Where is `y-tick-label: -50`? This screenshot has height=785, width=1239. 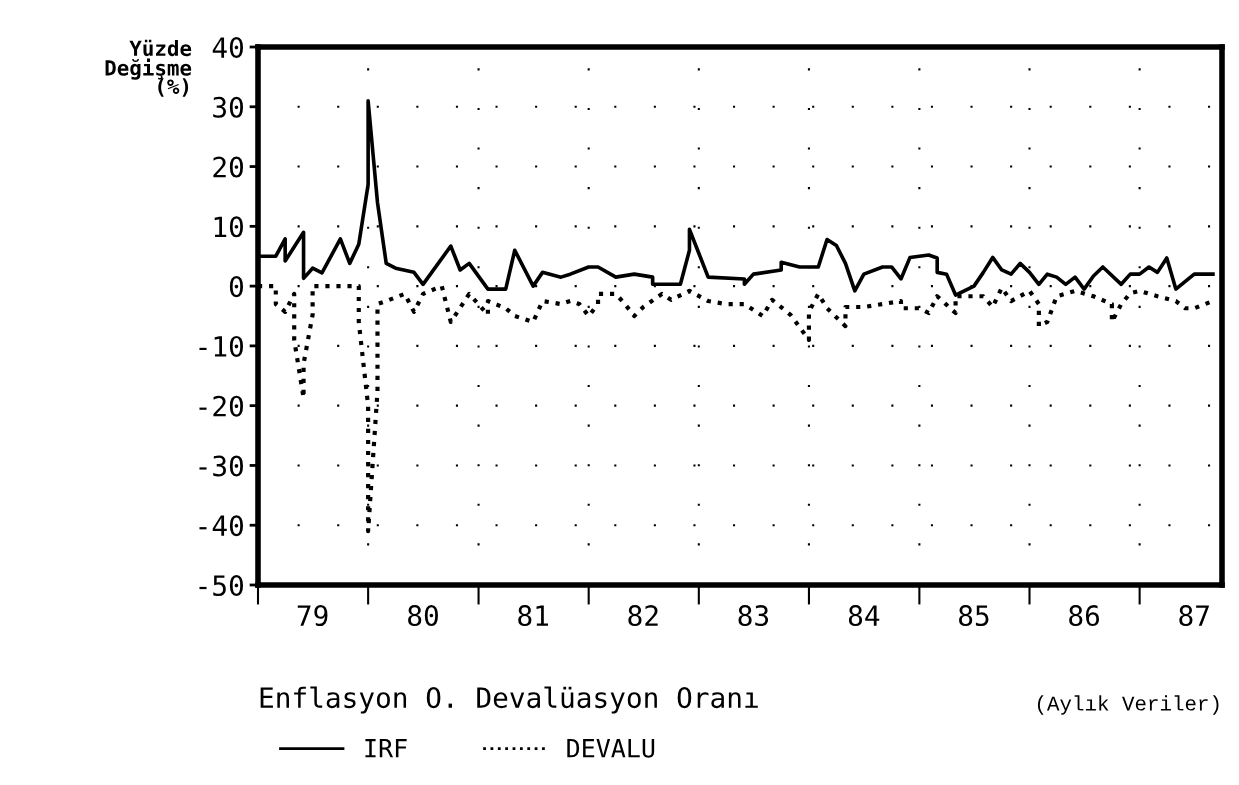
y-tick-label: -50 is located at coordinates (221, 586).